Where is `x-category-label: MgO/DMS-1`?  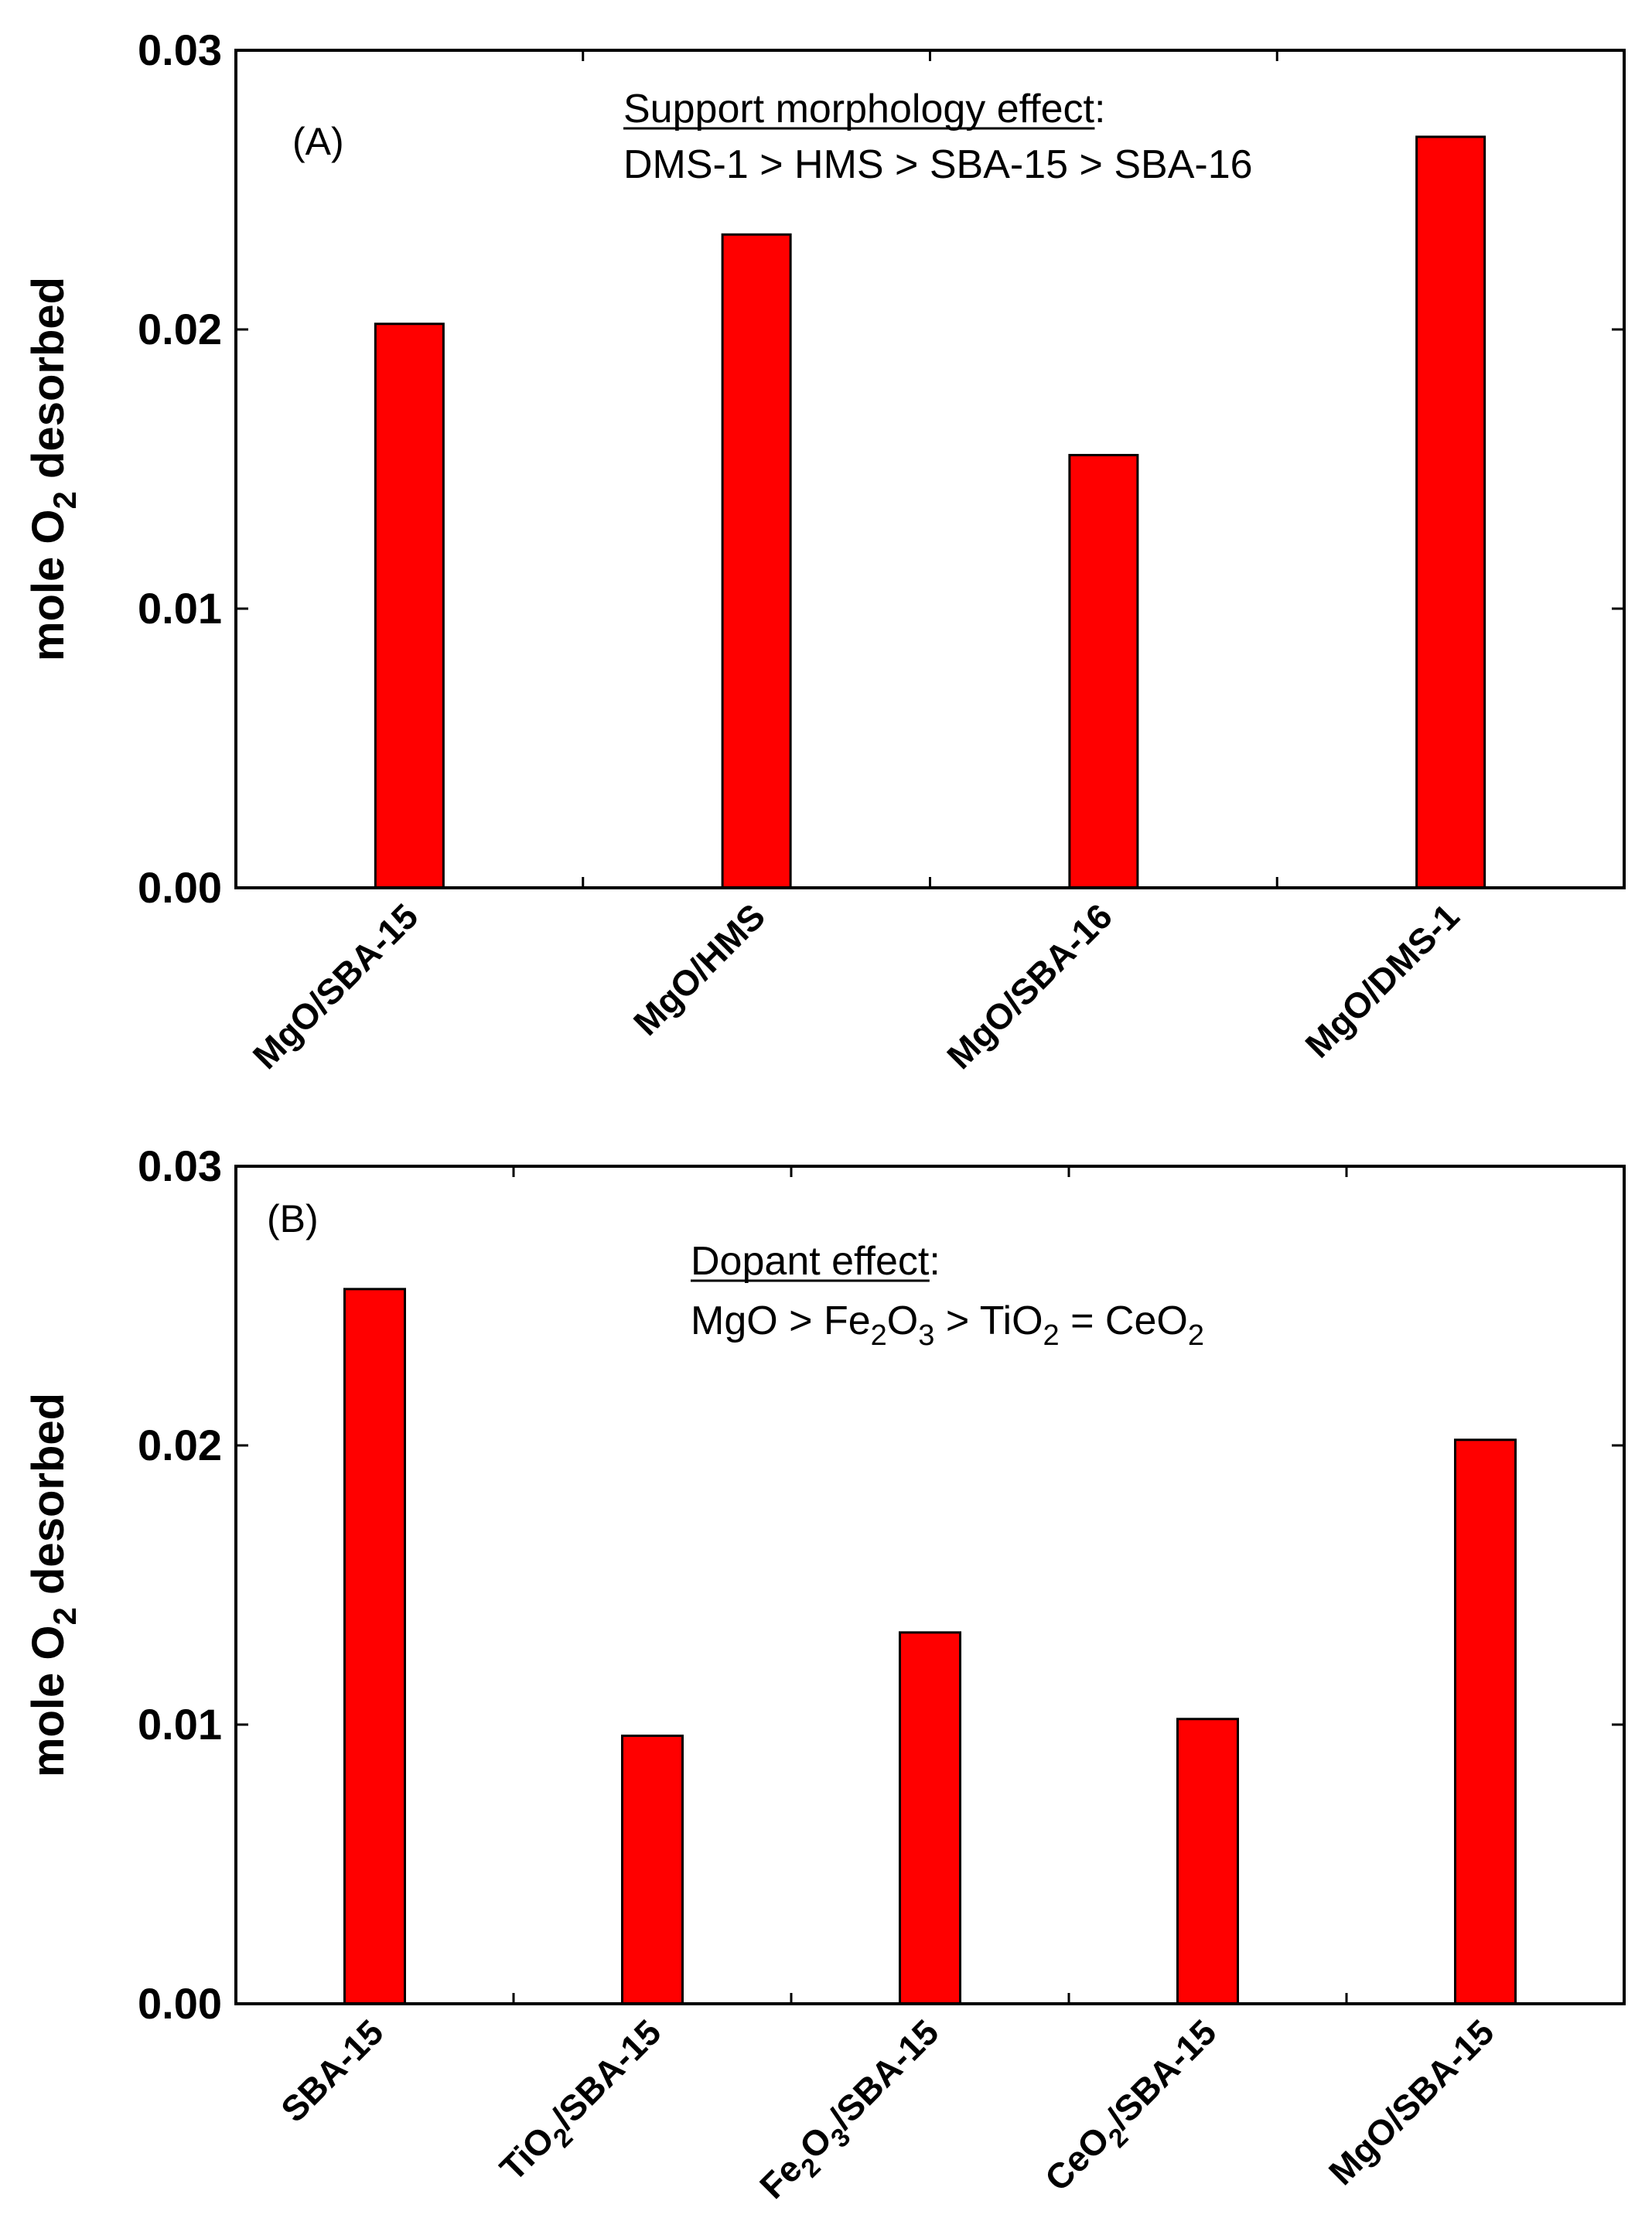 x-category-label: MgO/DMS-1 is located at coordinates (1381, 980).